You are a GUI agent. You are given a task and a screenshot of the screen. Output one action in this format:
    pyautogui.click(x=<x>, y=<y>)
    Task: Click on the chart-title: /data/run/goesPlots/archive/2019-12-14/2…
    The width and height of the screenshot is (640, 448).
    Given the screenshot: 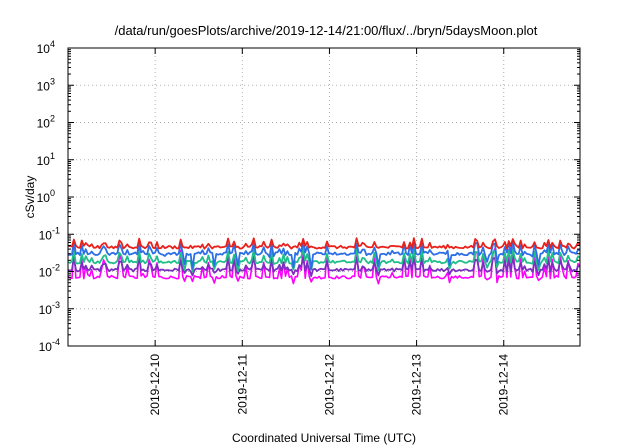 What is the action you would take?
    pyautogui.click(x=326, y=30)
    